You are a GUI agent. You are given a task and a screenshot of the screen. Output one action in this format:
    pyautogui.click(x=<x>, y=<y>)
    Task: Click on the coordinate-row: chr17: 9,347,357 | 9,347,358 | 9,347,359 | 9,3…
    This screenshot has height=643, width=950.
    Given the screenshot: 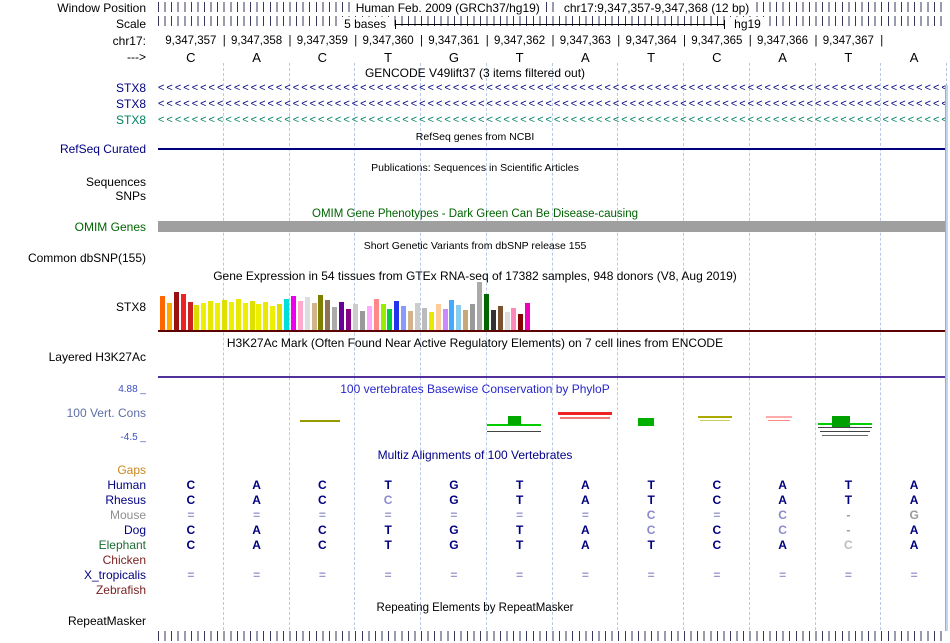 What is the action you would take?
    pyautogui.click(x=475, y=41)
    